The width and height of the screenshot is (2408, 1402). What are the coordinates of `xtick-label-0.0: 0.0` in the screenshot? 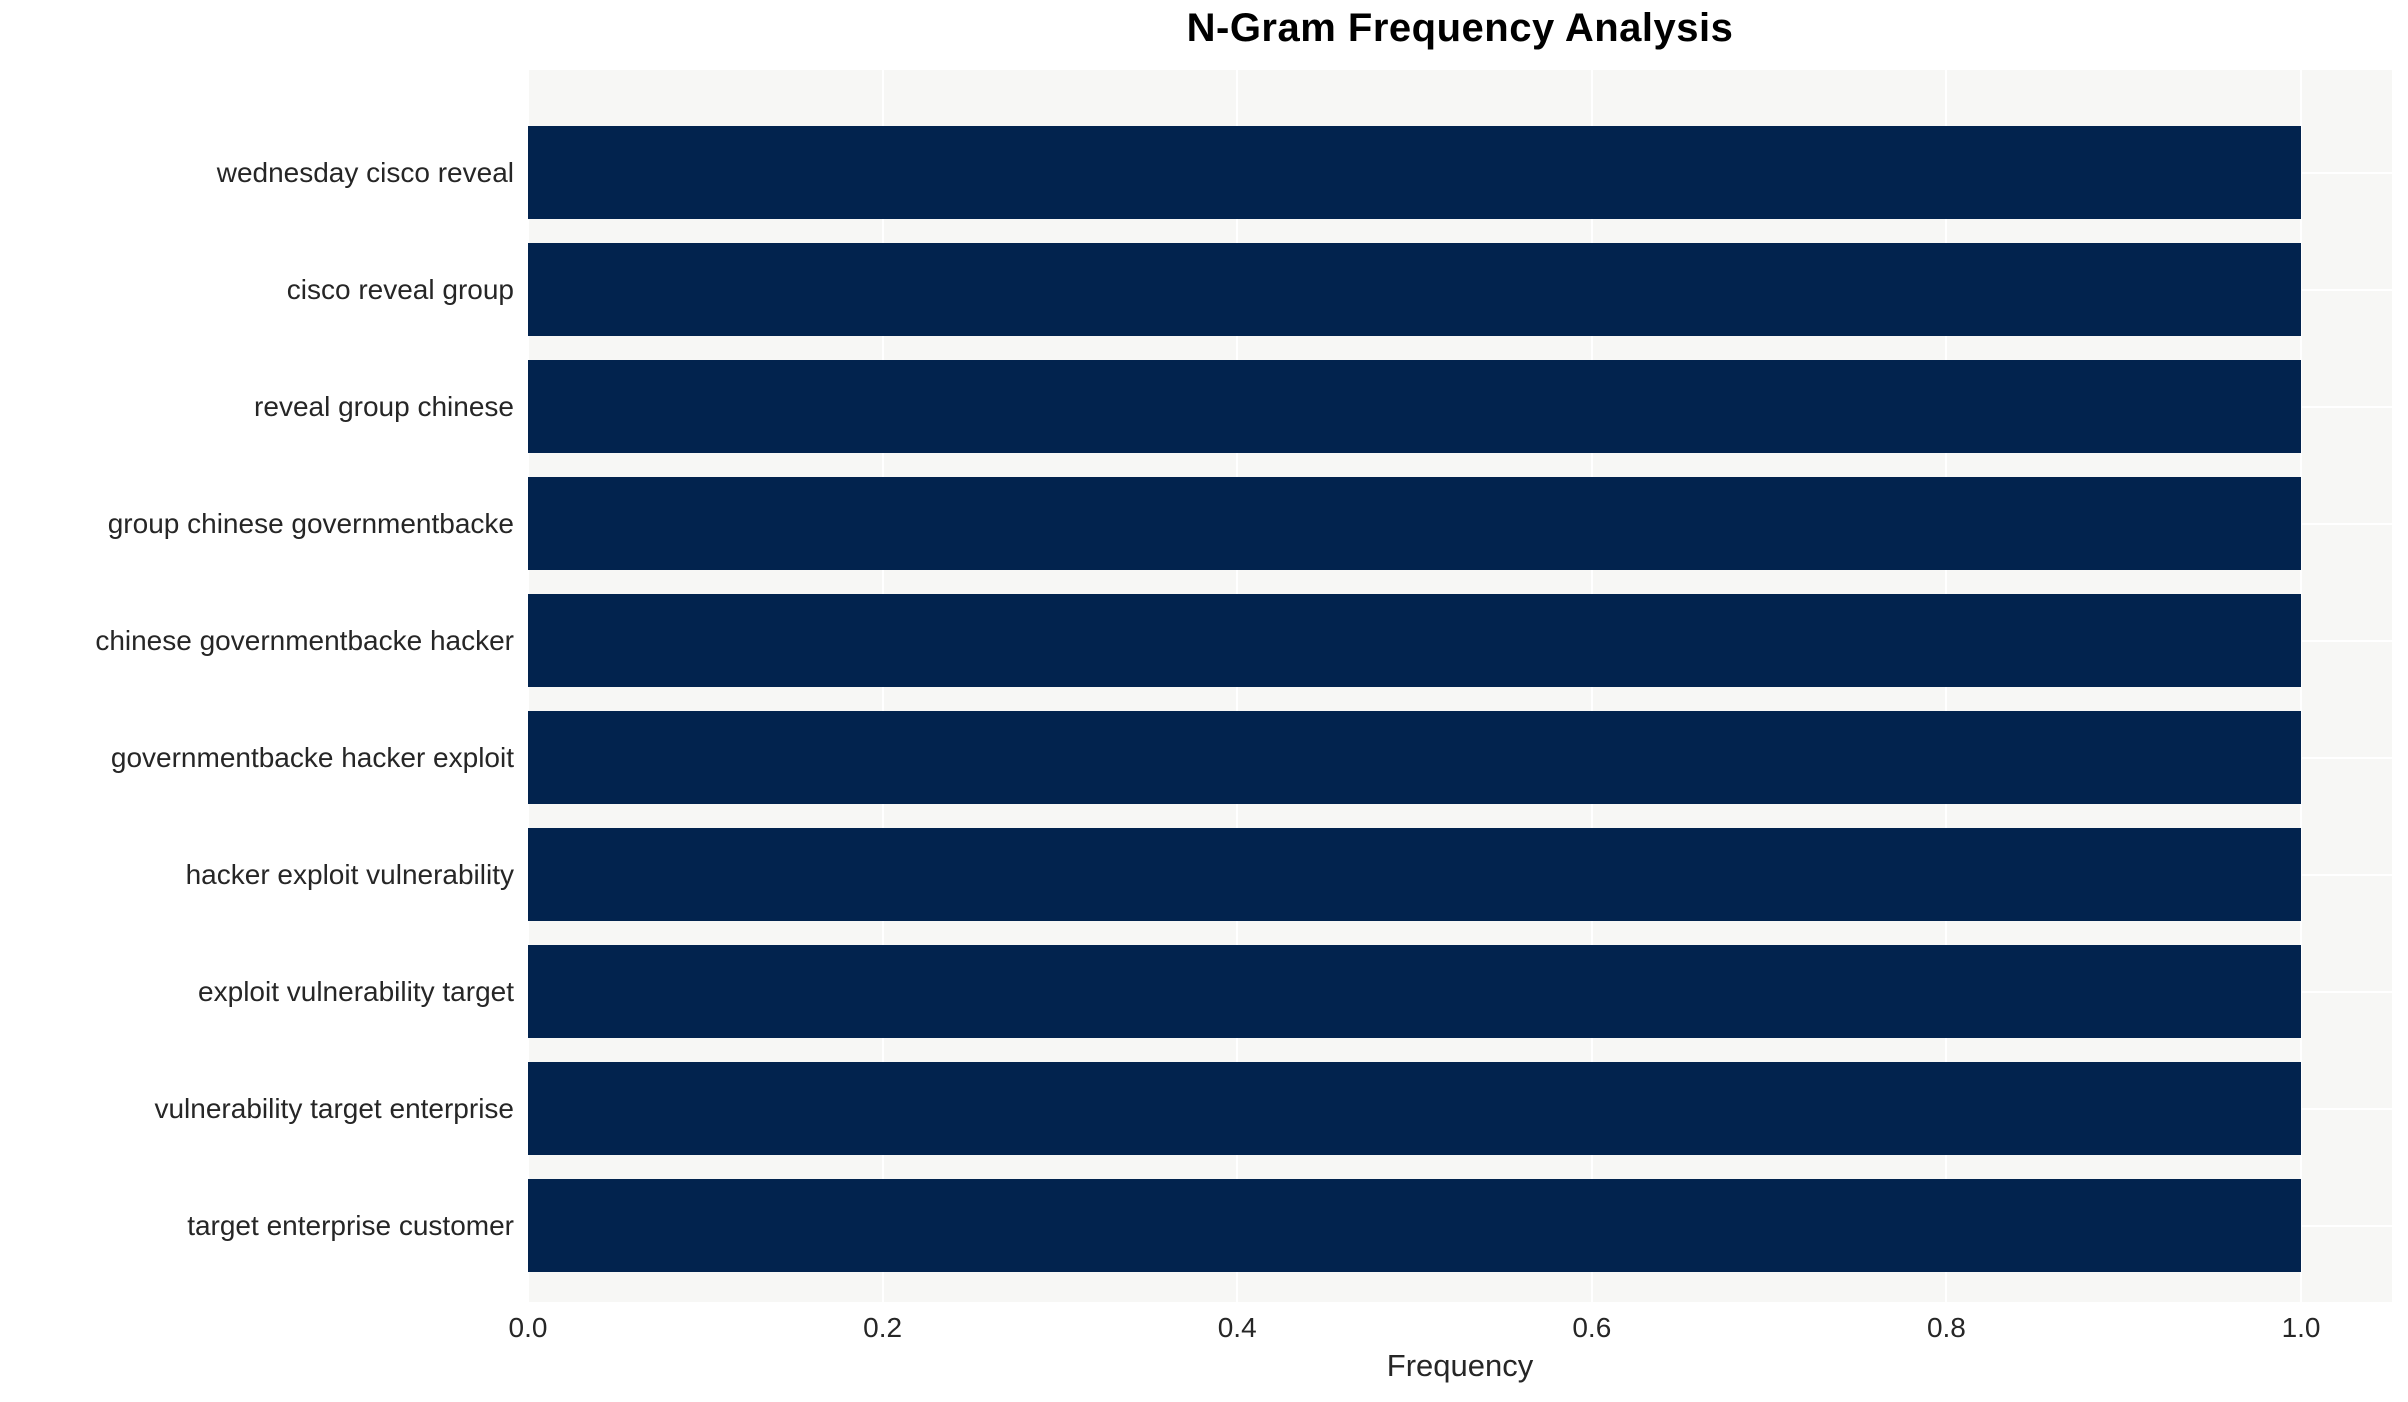 It's located at (528, 1327).